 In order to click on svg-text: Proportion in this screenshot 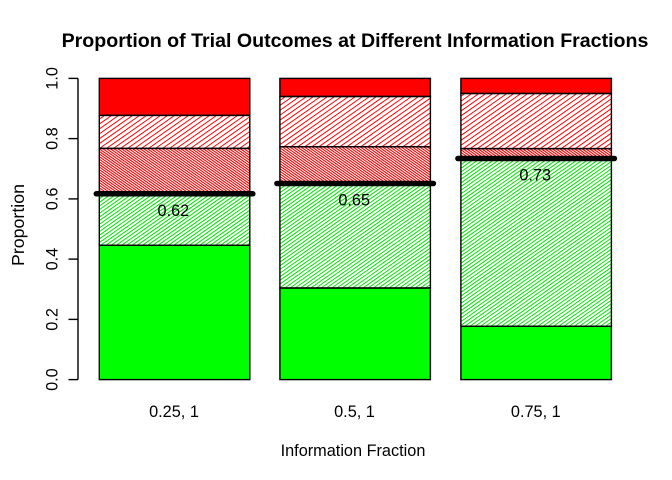, I will do `click(18, 225)`.